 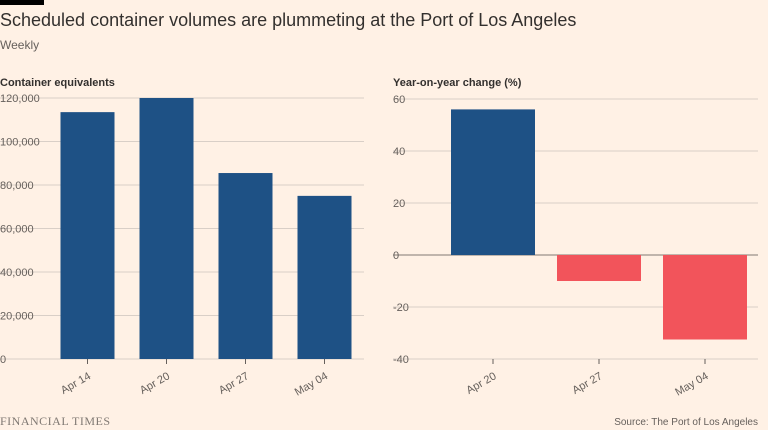 What do you see at coordinates (17, 186) in the screenshot?
I see `left-ytick-label: 80,000` at bounding box center [17, 186].